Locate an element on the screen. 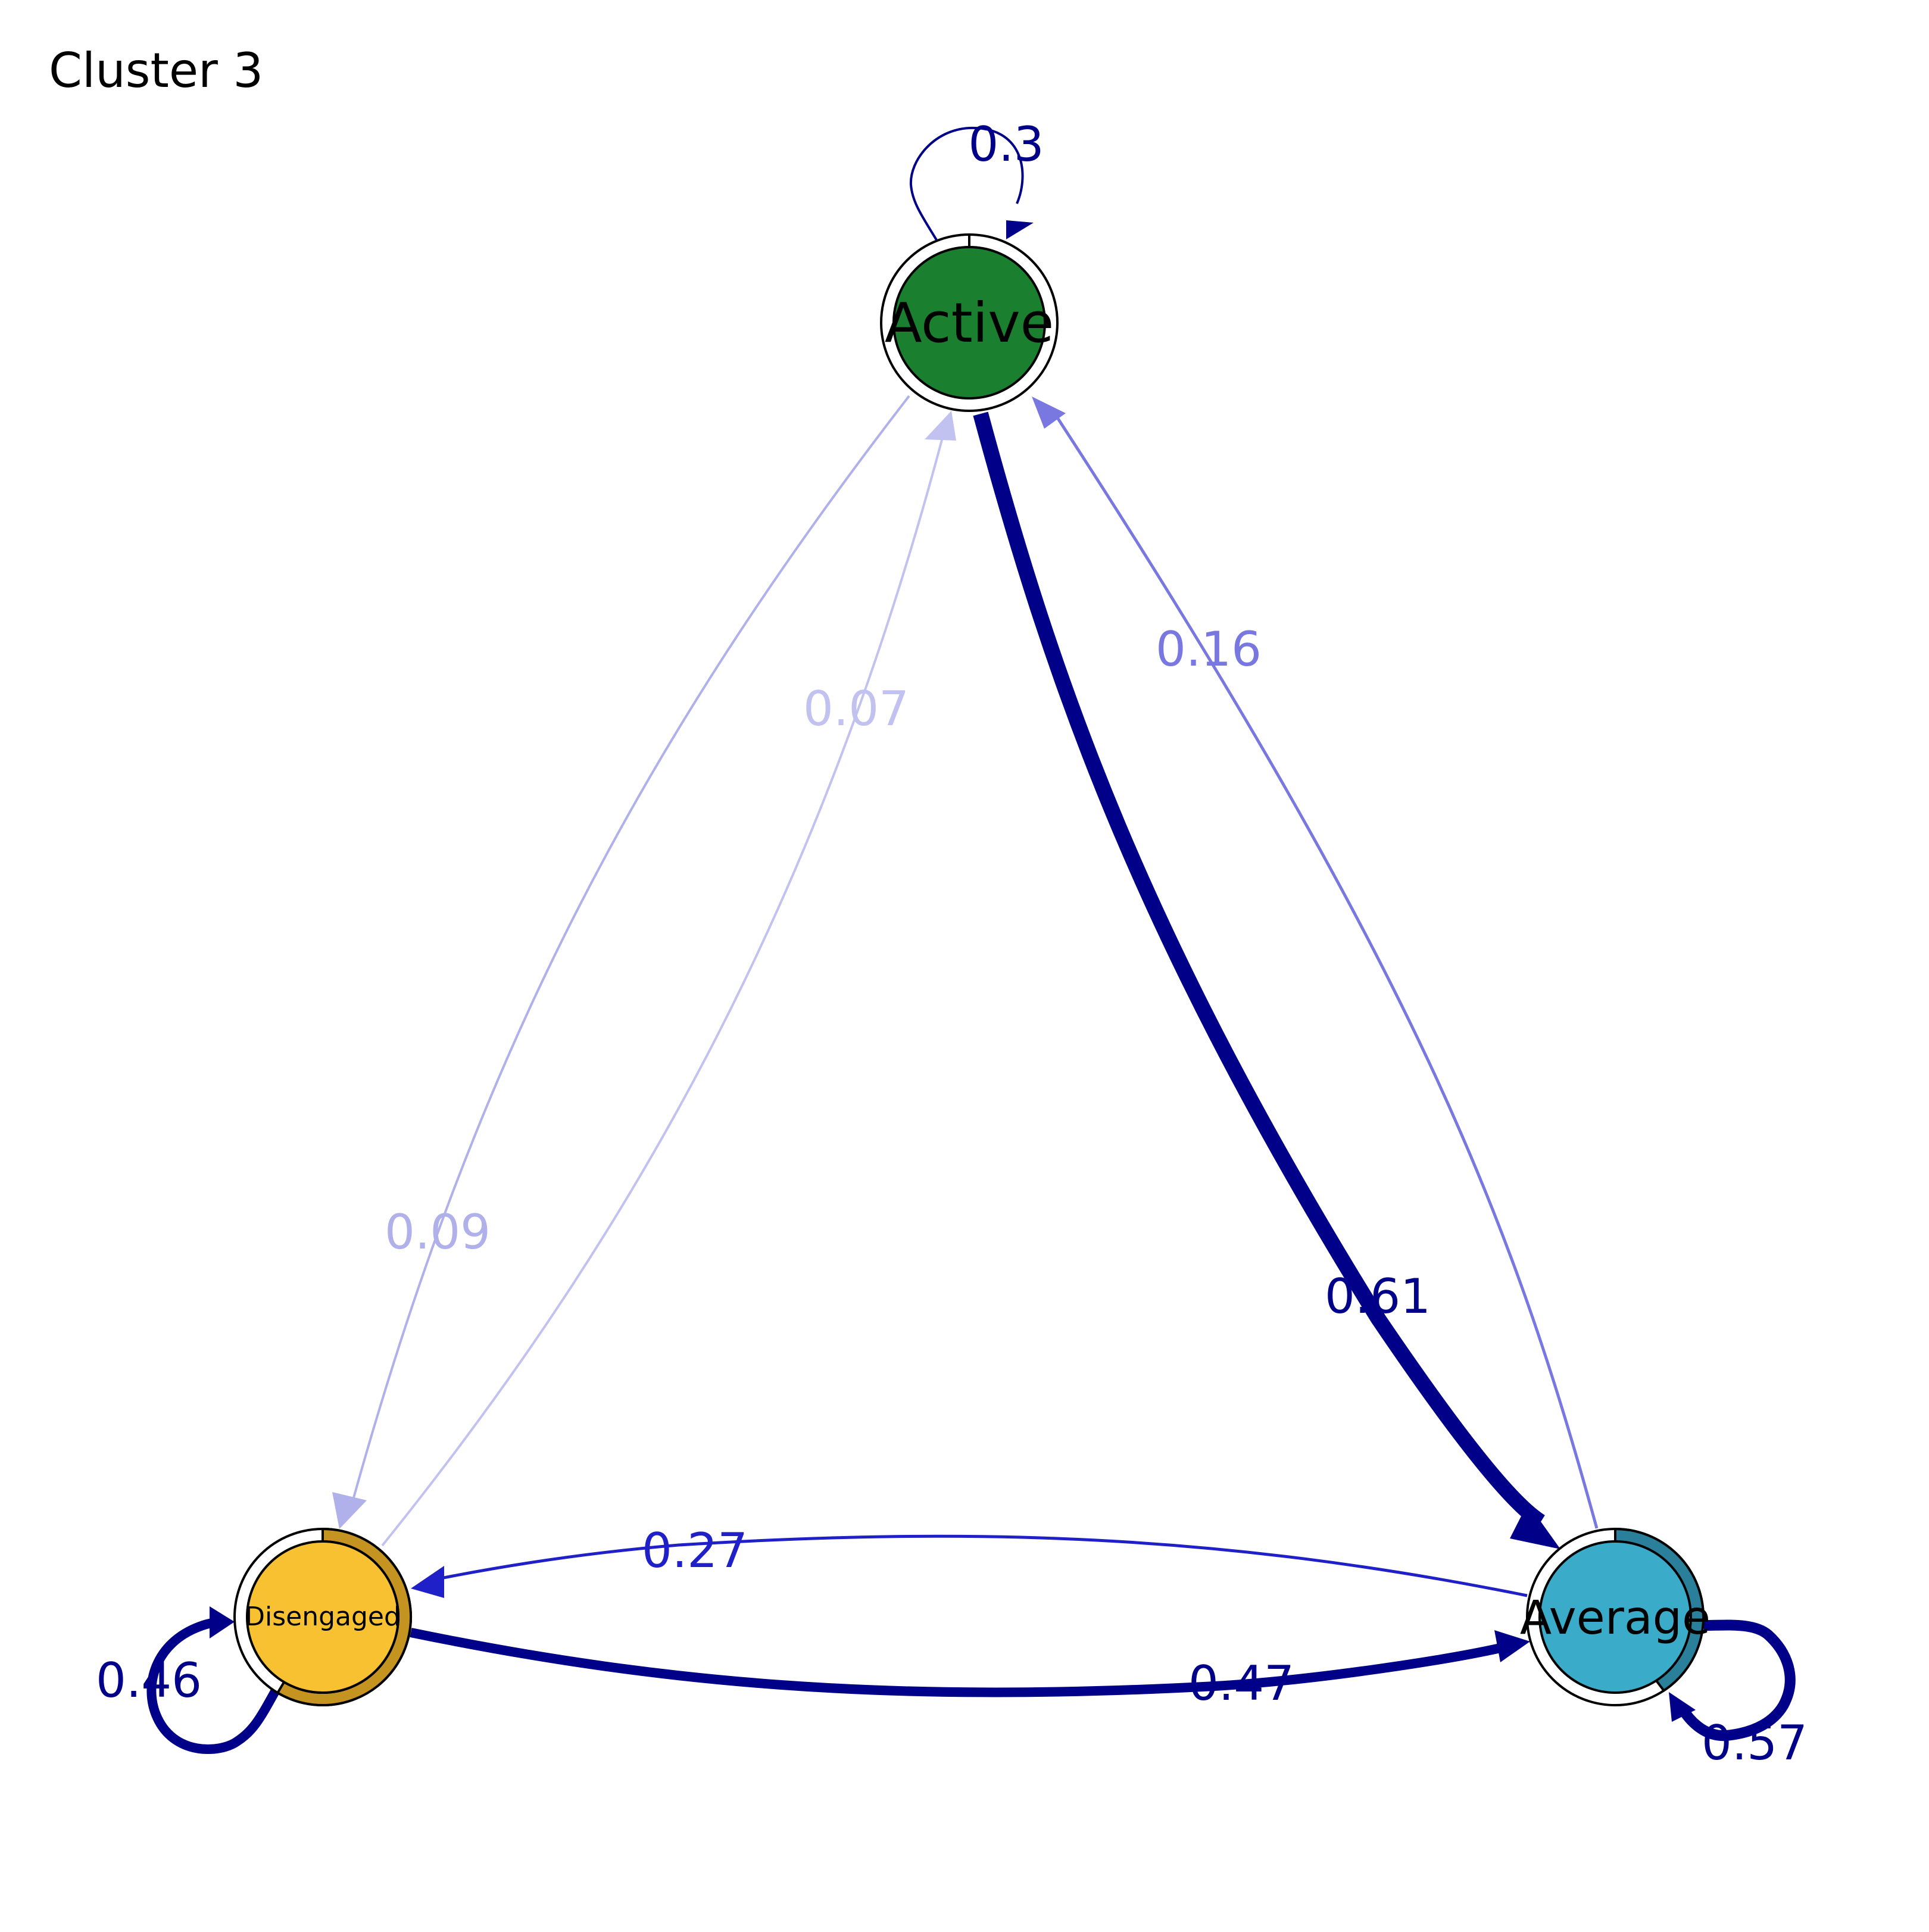 The height and width of the screenshot is (1932, 1929). node-average-circle is located at coordinates (1615, 1617).